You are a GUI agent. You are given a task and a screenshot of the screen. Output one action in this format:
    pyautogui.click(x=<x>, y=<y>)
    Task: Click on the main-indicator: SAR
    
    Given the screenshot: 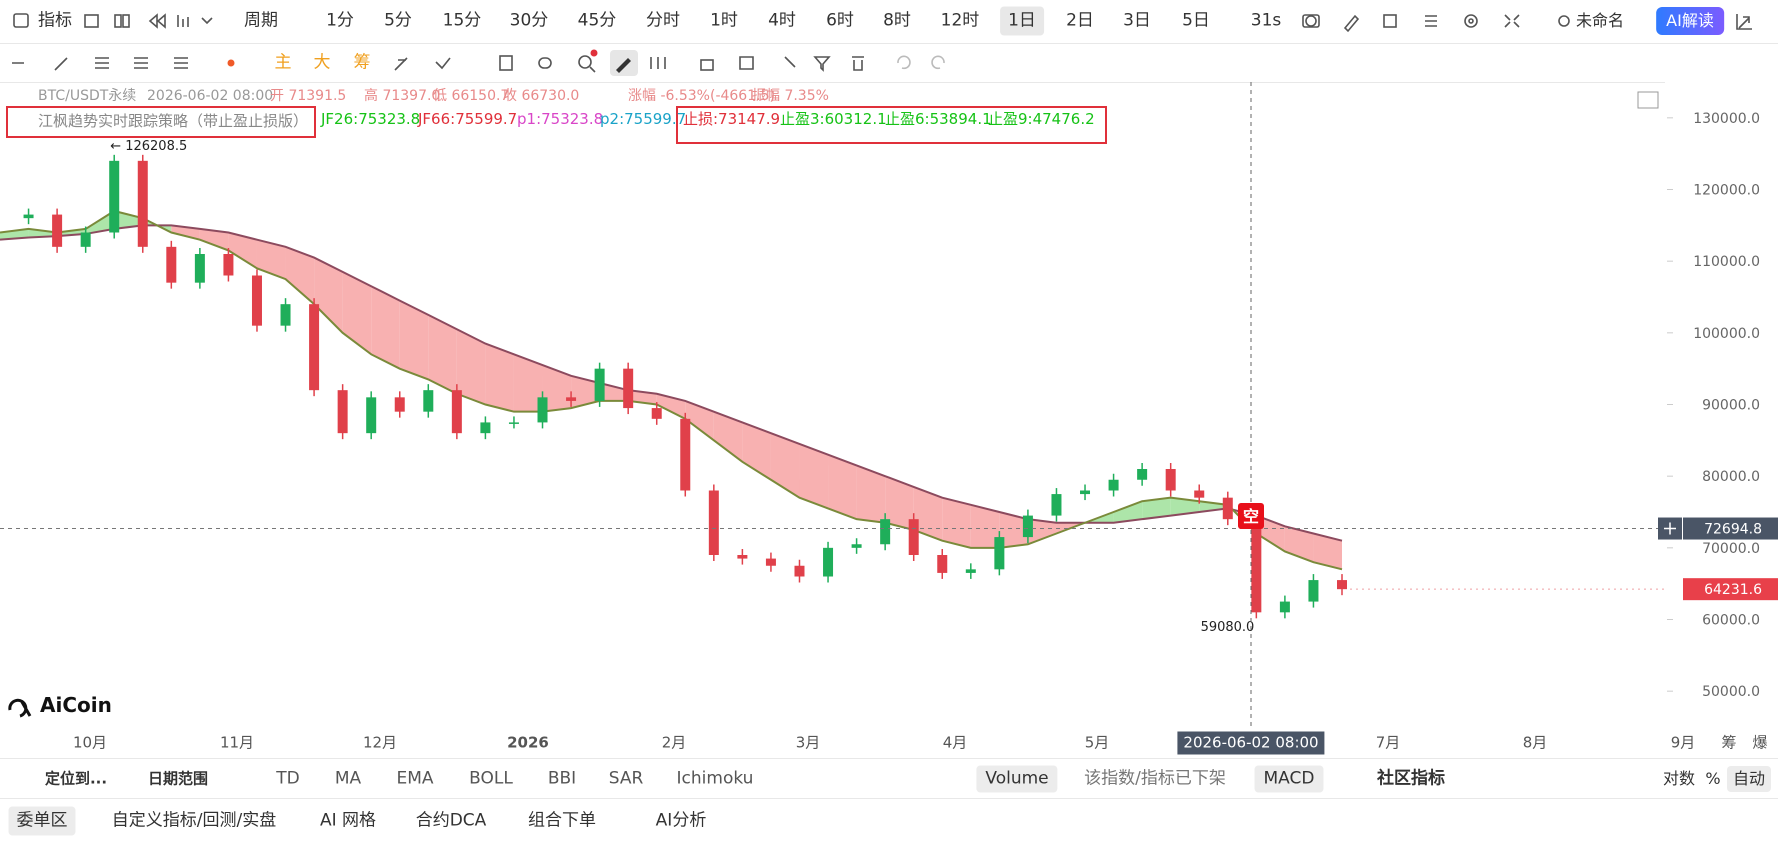 What is the action you would take?
    pyautogui.click(x=626, y=778)
    